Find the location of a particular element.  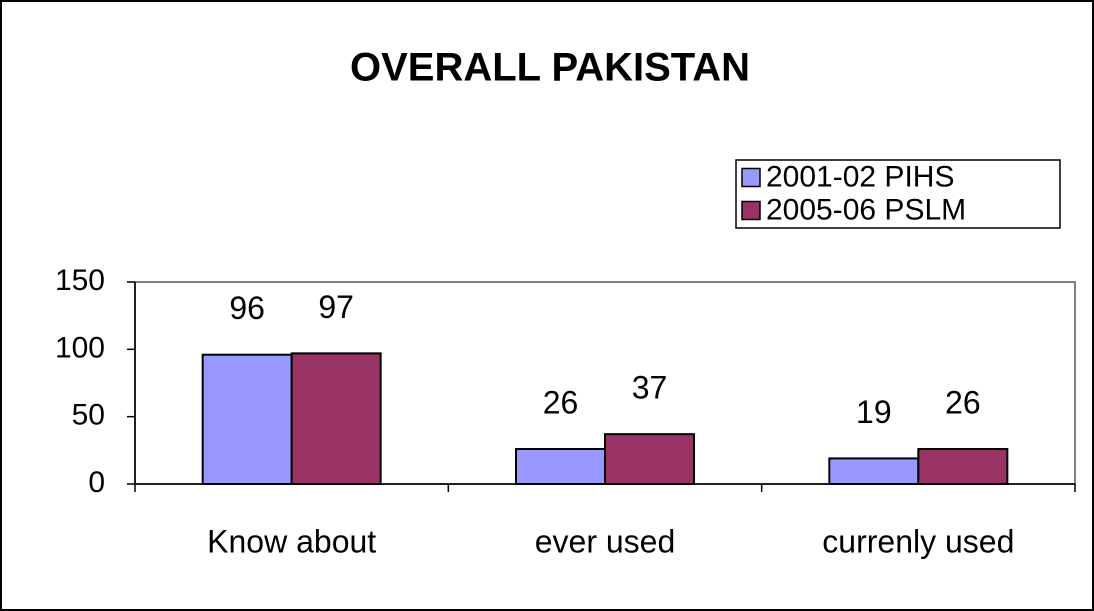

x-tick-label: currenly used is located at coordinates (918, 541).